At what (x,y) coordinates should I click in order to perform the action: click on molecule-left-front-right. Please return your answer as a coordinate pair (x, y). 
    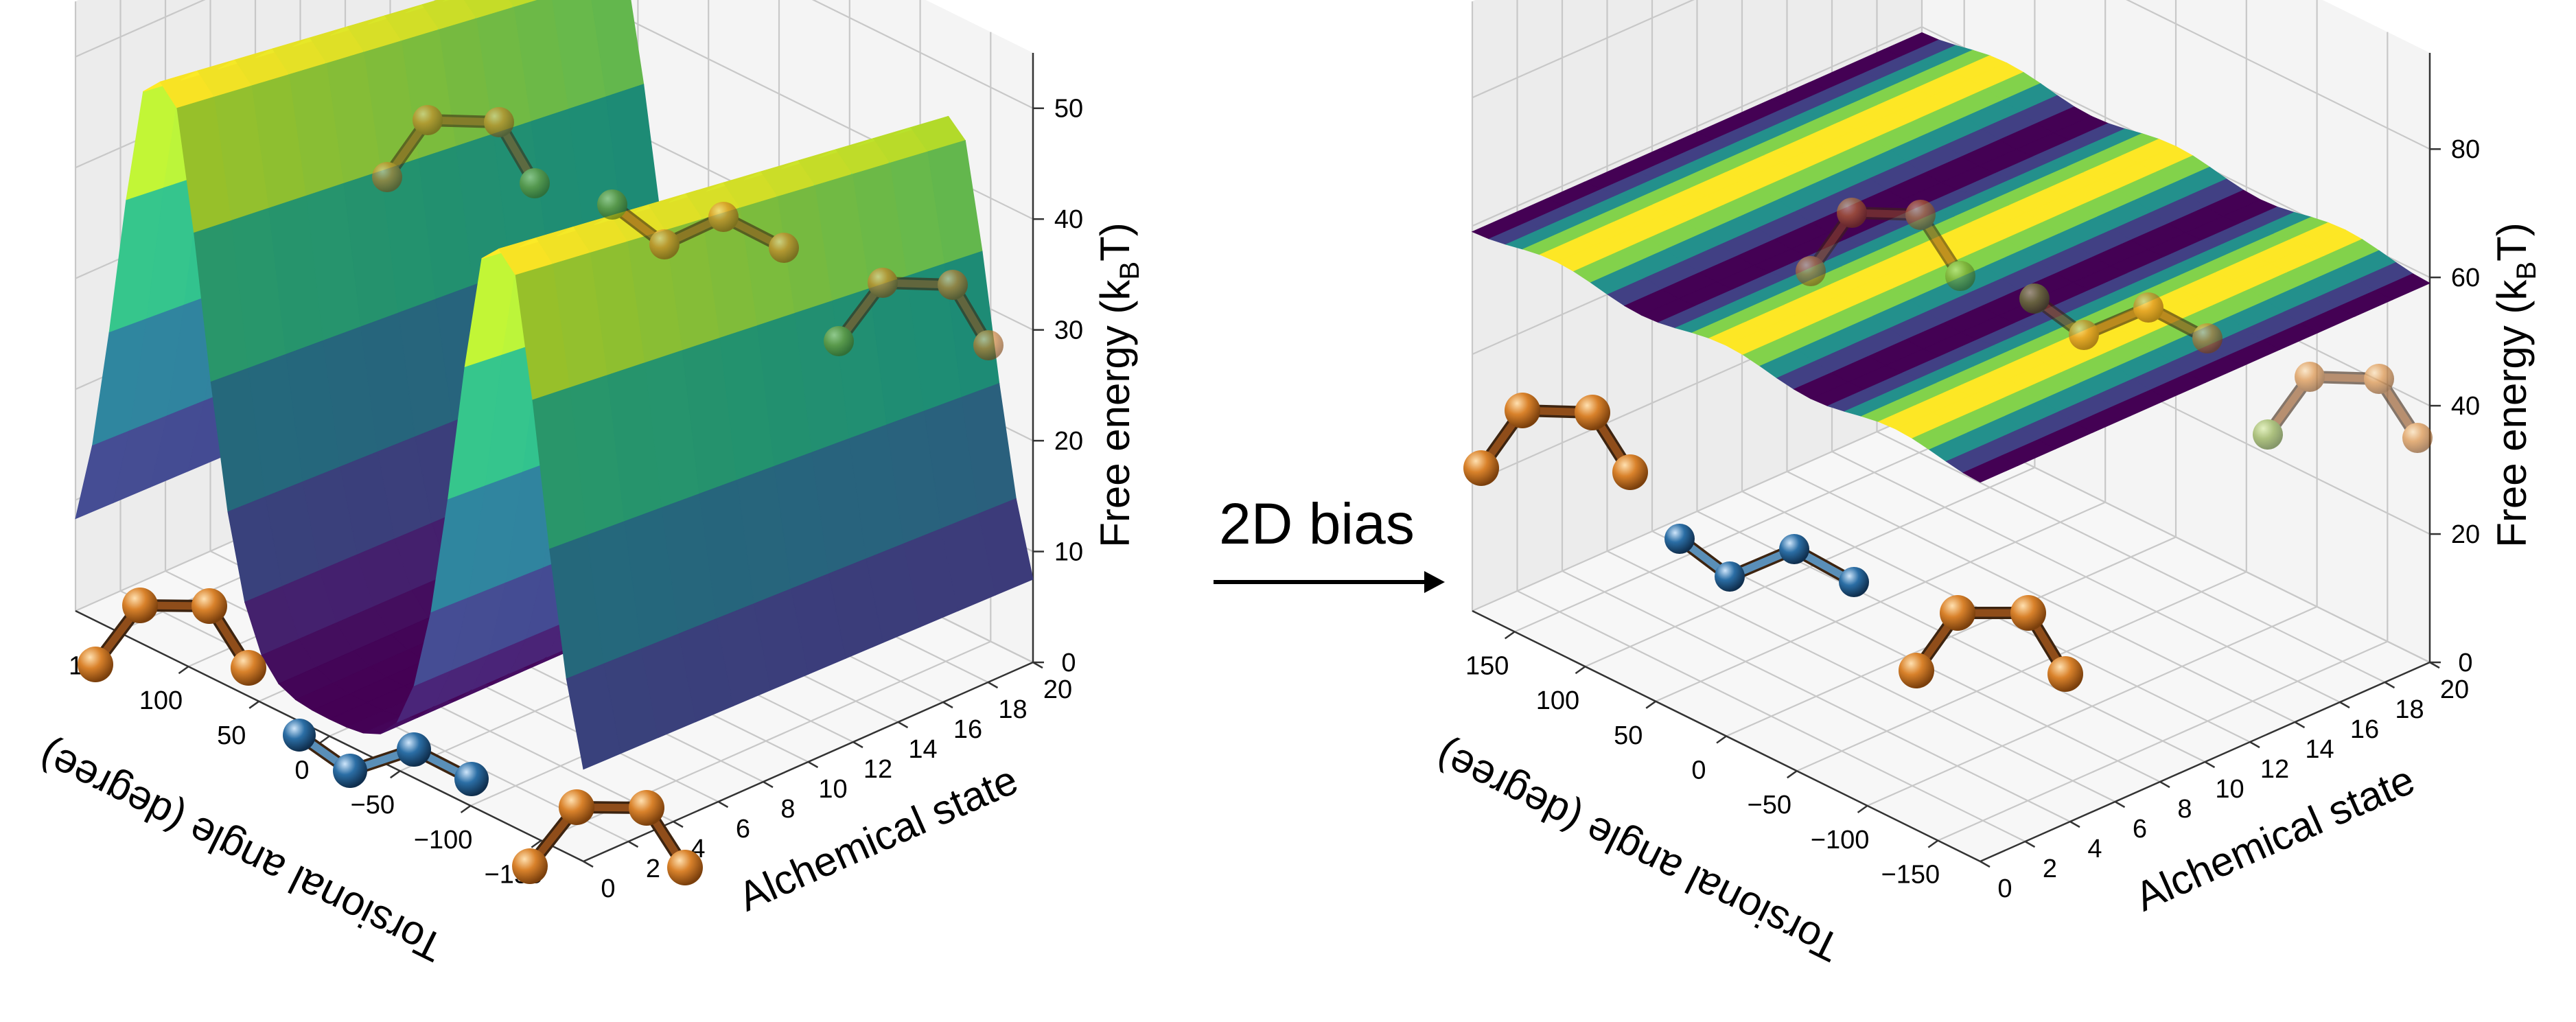
    Looking at the image, I should click on (607, 837).